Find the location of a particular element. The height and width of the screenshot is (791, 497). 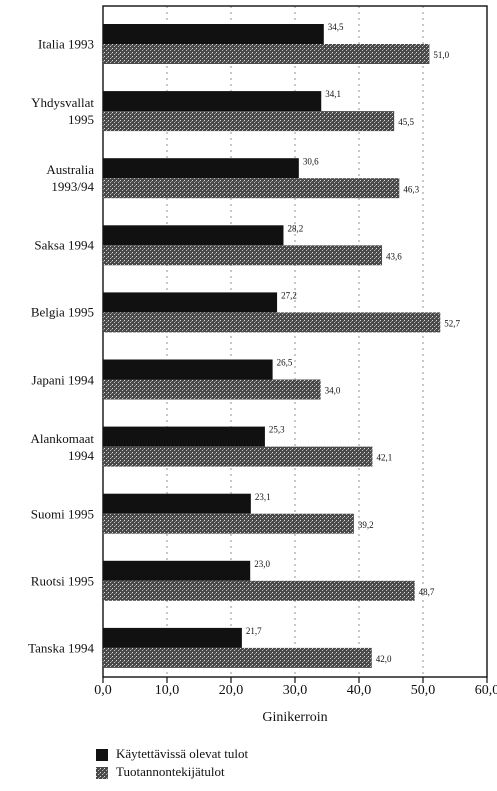

value-label: 30,6 is located at coordinates (311, 161).